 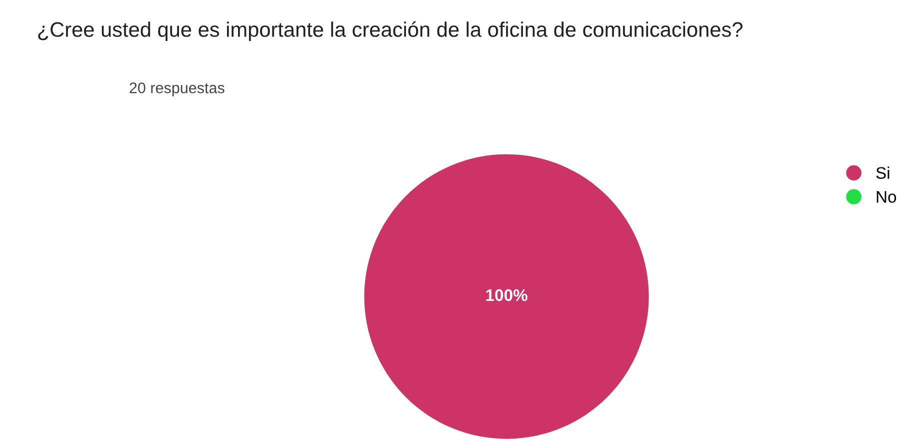 I want to click on data-label: 100%, so click(x=507, y=295).